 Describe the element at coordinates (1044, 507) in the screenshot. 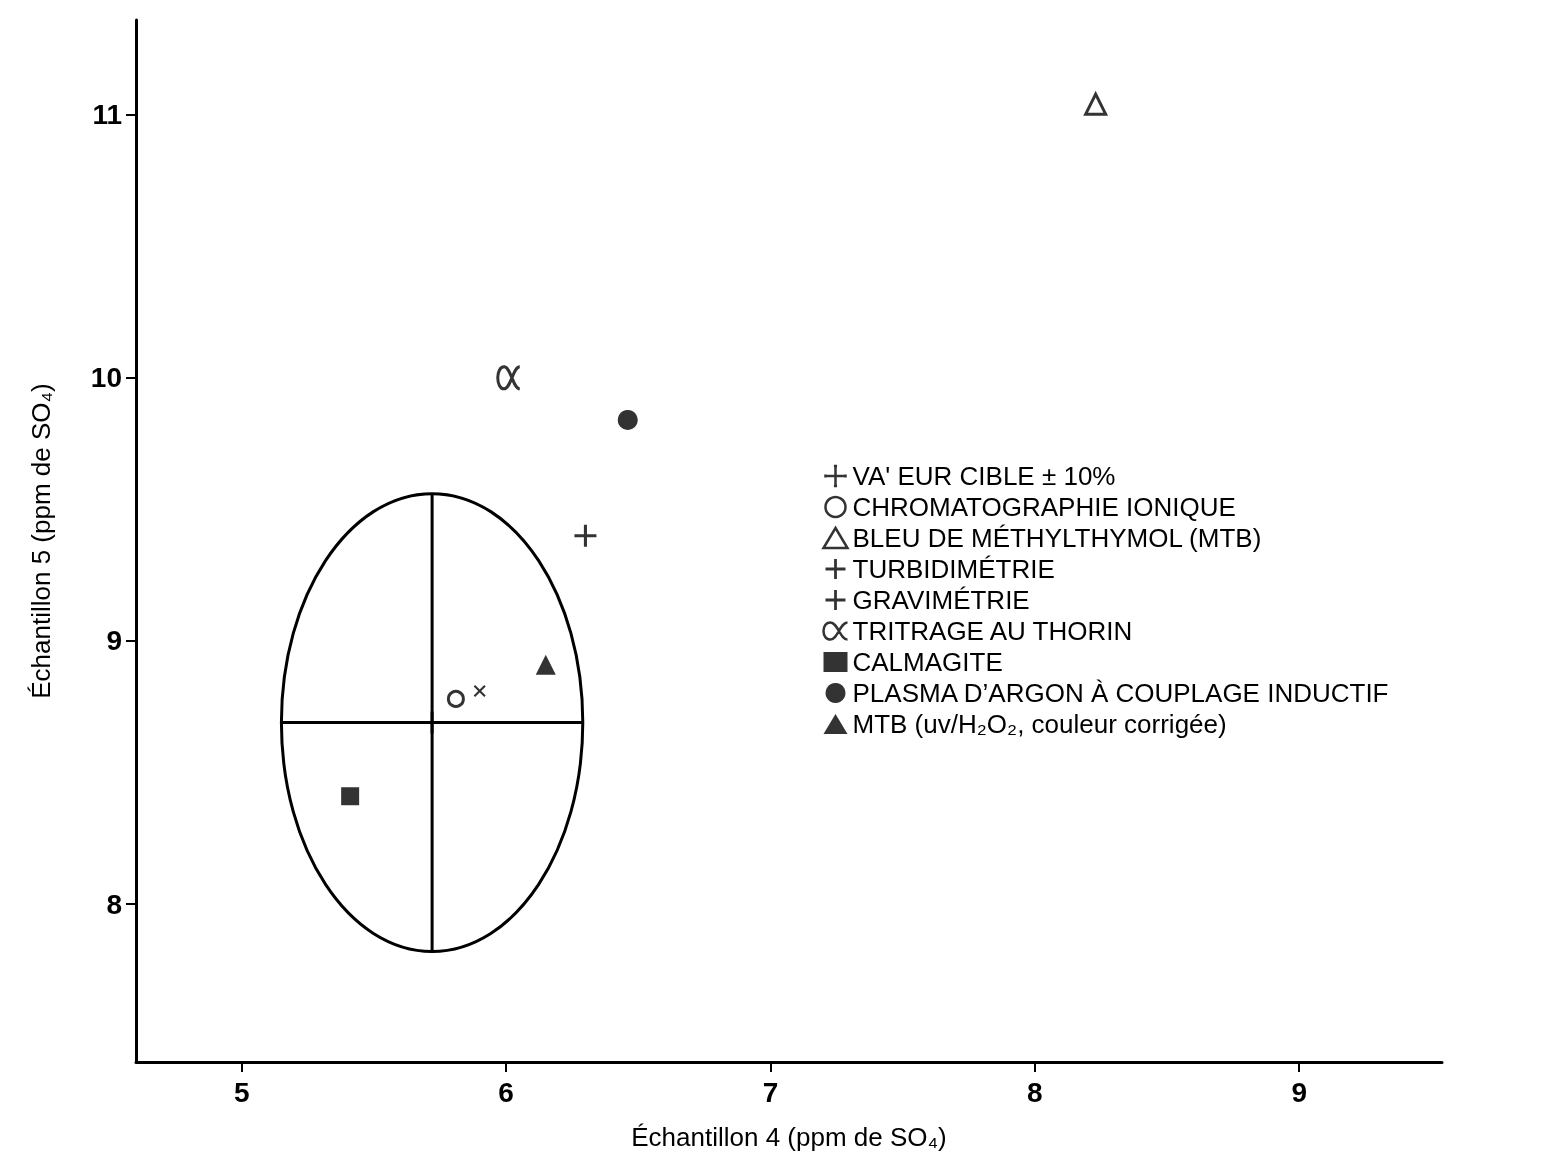

I see `legend-label: CHROMATOGRAPHIE IONIQUE` at that location.